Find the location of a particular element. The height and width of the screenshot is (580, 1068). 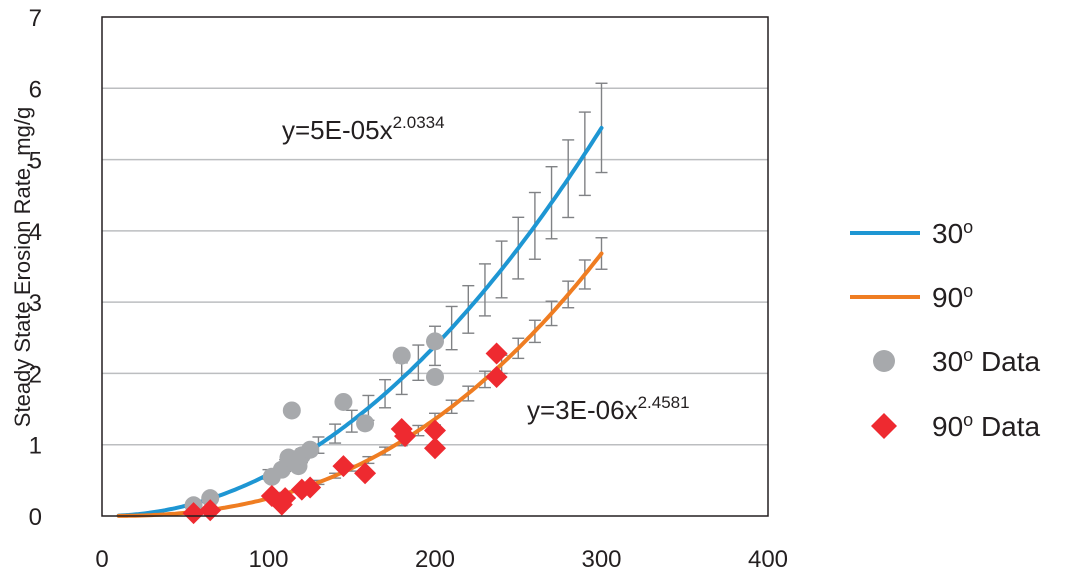

x-tick-labels: 0 100 200 300 400 is located at coordinates (441, 559).